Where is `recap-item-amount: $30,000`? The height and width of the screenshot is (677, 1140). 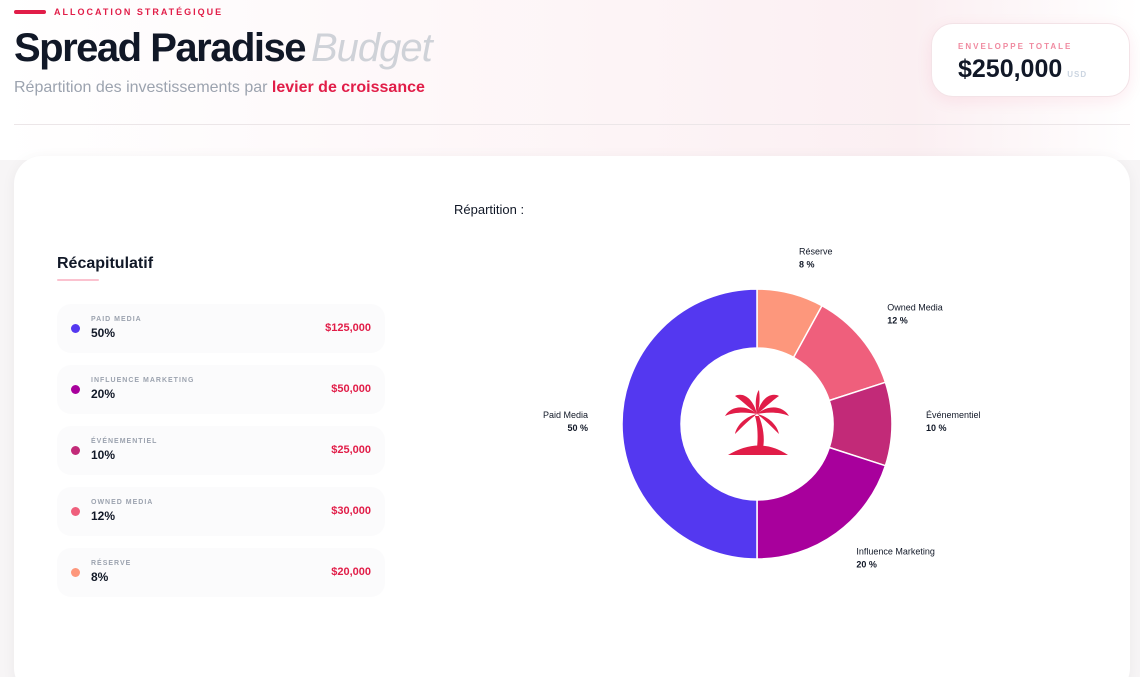 recap-item-amount: $30,000 is located at coordinates (351, 511).